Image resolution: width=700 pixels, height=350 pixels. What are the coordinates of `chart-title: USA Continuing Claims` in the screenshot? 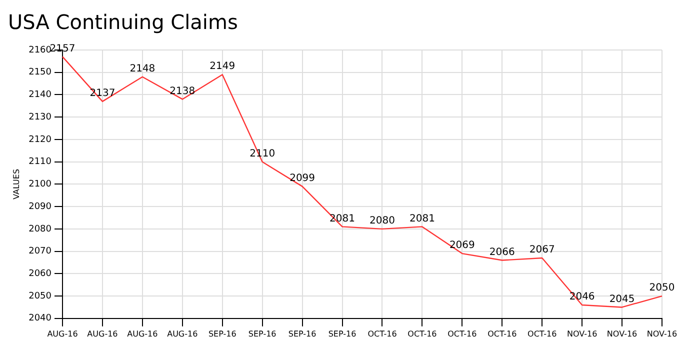 It's located at (123, 22).